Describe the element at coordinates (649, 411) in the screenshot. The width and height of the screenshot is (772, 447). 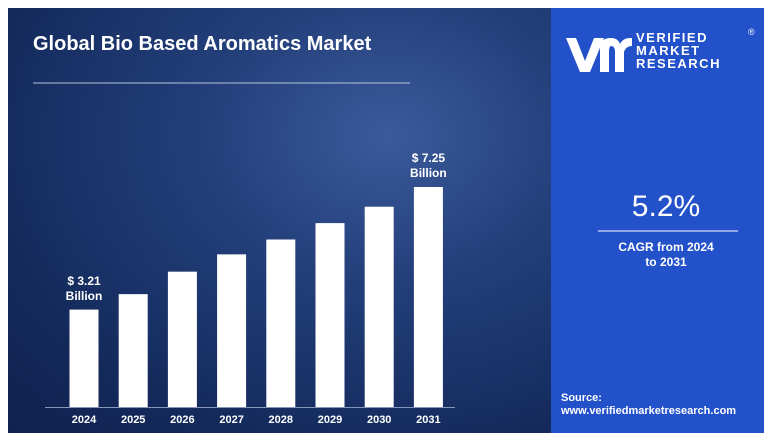
I see `source-url: www.verifiedmarketresearch.com` at that location.